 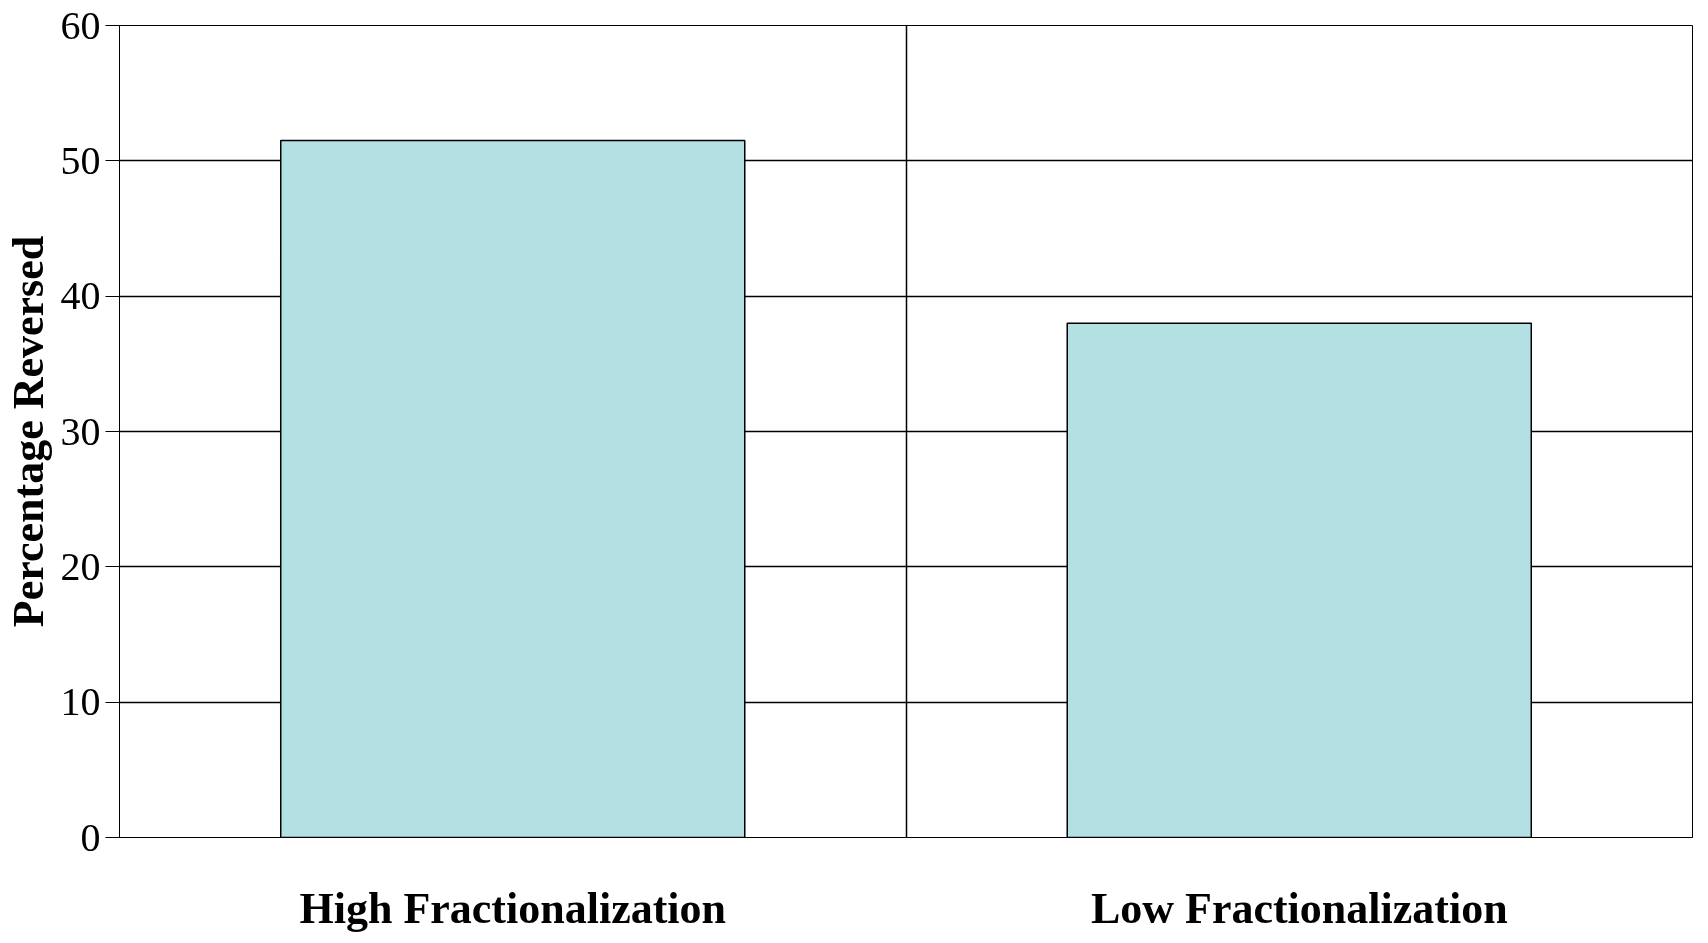 I want to click on y-tick-label: 40, so click(x=80, y=296).